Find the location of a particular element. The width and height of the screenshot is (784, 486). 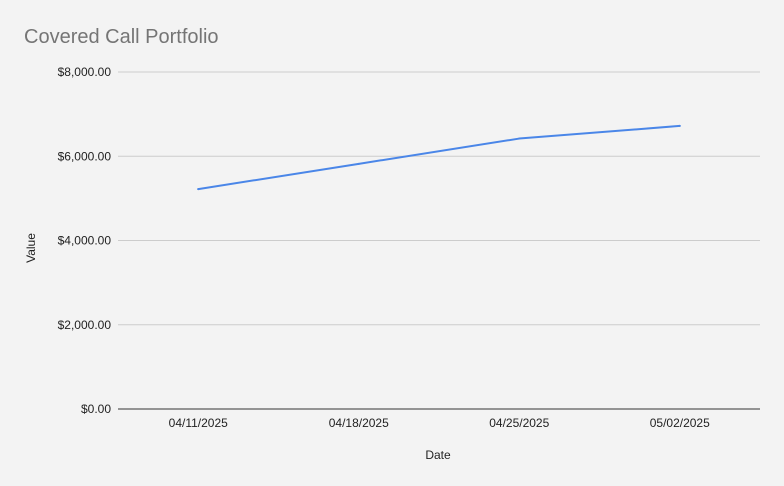

series-layer is located at coordinates (439, 157).